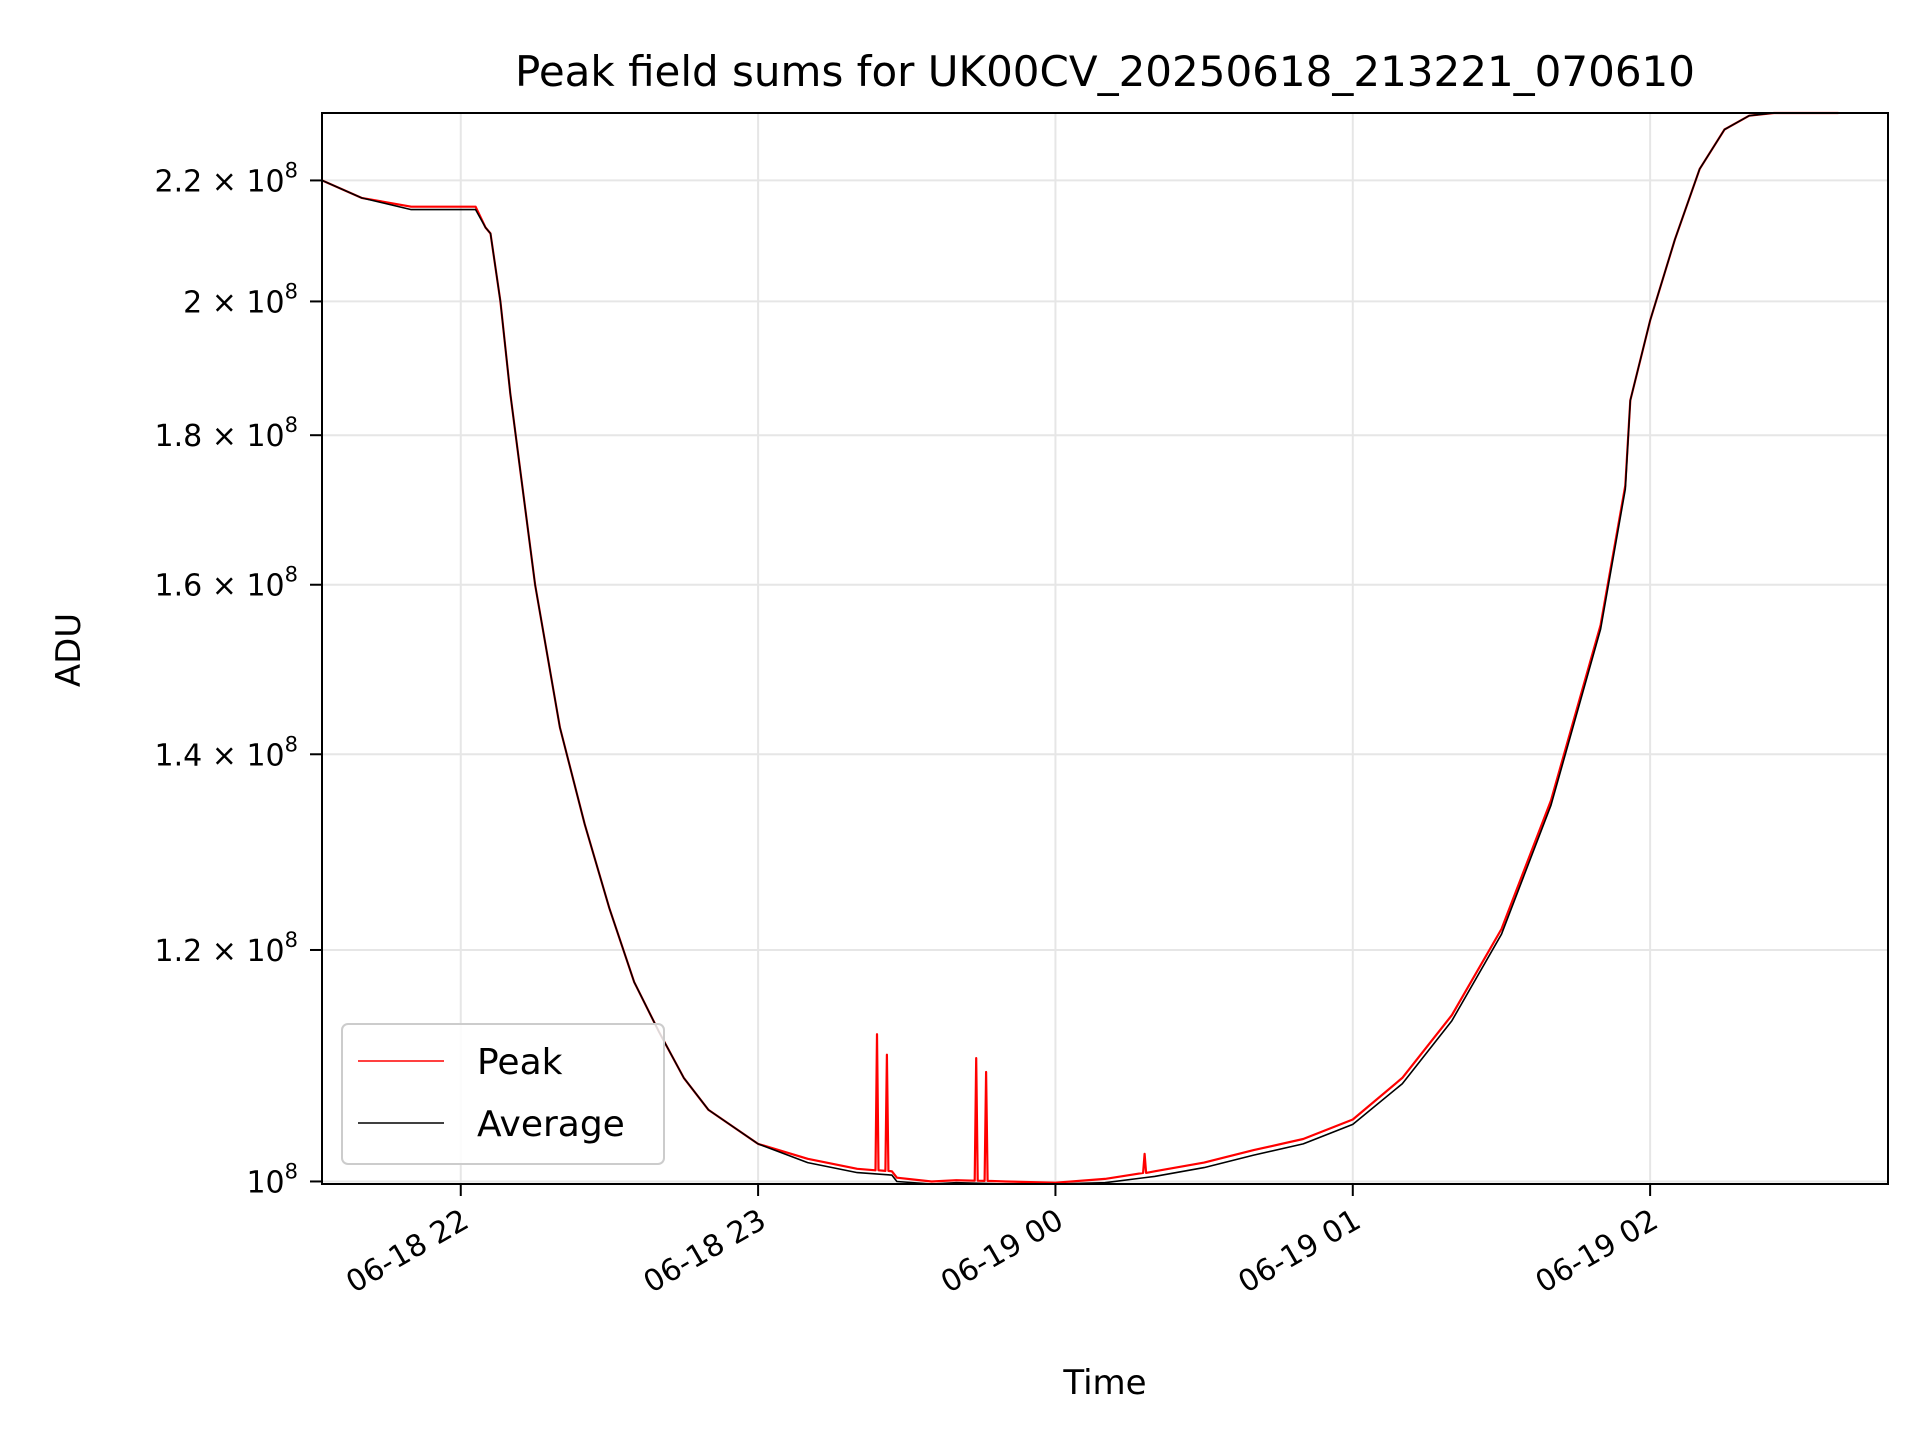 The width and height of the screenshot is (1920, 1440). I want to click on y-tick-label: 2 × 108, so click(240, 299).